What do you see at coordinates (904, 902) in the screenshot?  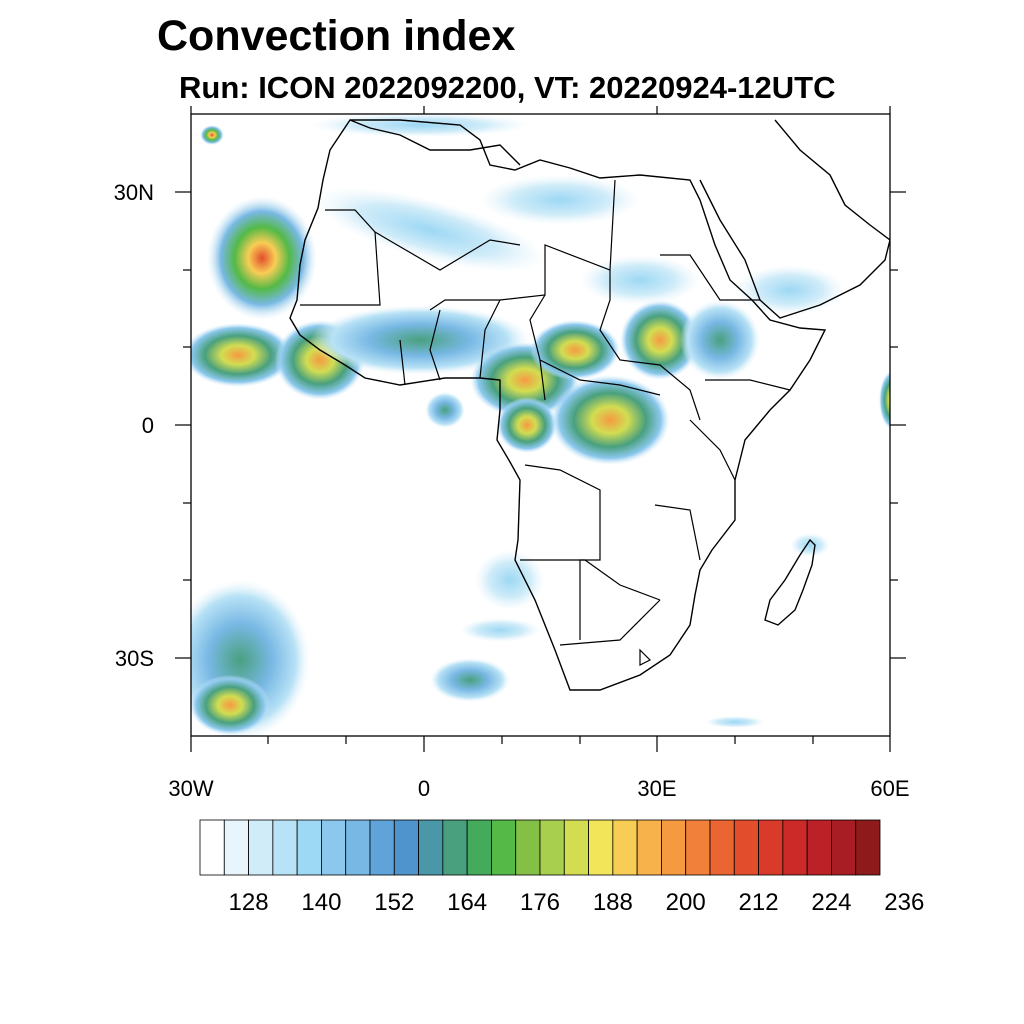 I see `colorbar-tick-label: 236` at bounding box center [904, 902].